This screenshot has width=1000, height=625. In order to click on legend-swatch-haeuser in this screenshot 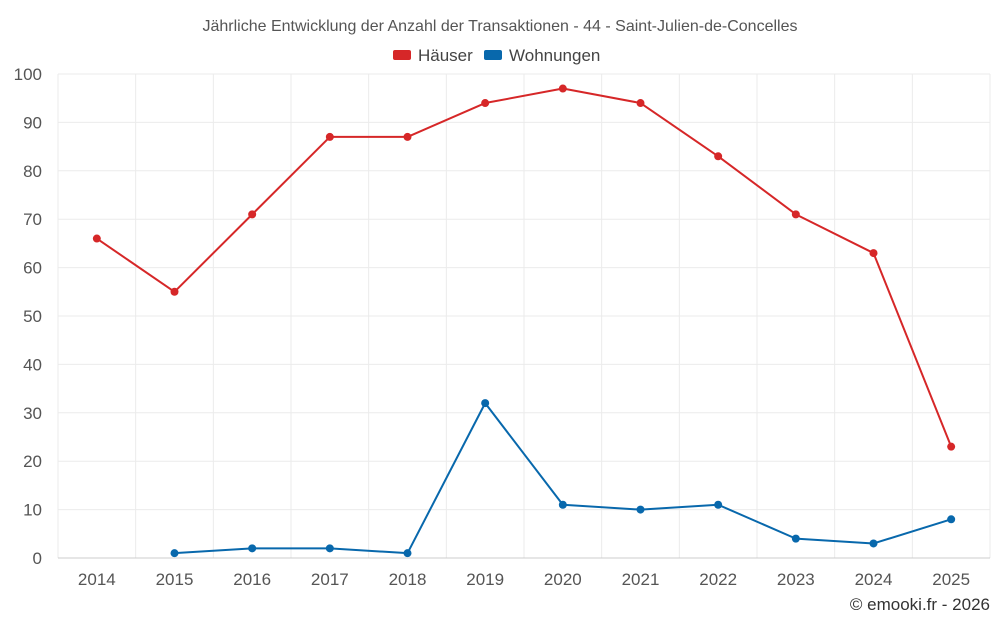, I will do `click(402, 55)`.